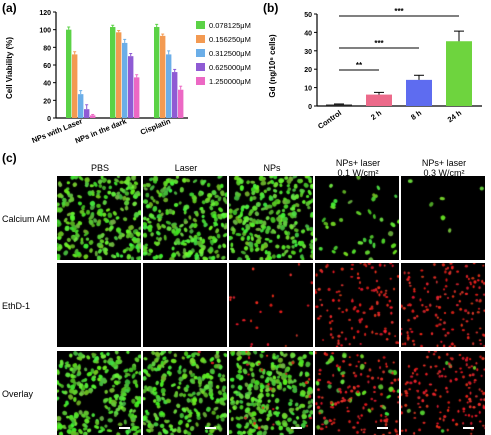 Image resolution: width=491 pixels, height=435 pixels. Describe the element at coordinates (9, 8) in the screenshot. I see `panel-label-a: (a)` at that location.